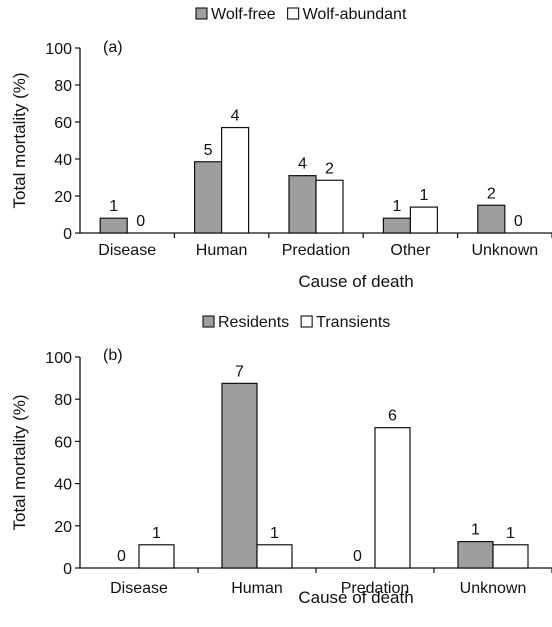  What do you see at coordinates (239, 371) in the screenshot?
I see `bar-data-label: 7` at bounding box center [239, 371].